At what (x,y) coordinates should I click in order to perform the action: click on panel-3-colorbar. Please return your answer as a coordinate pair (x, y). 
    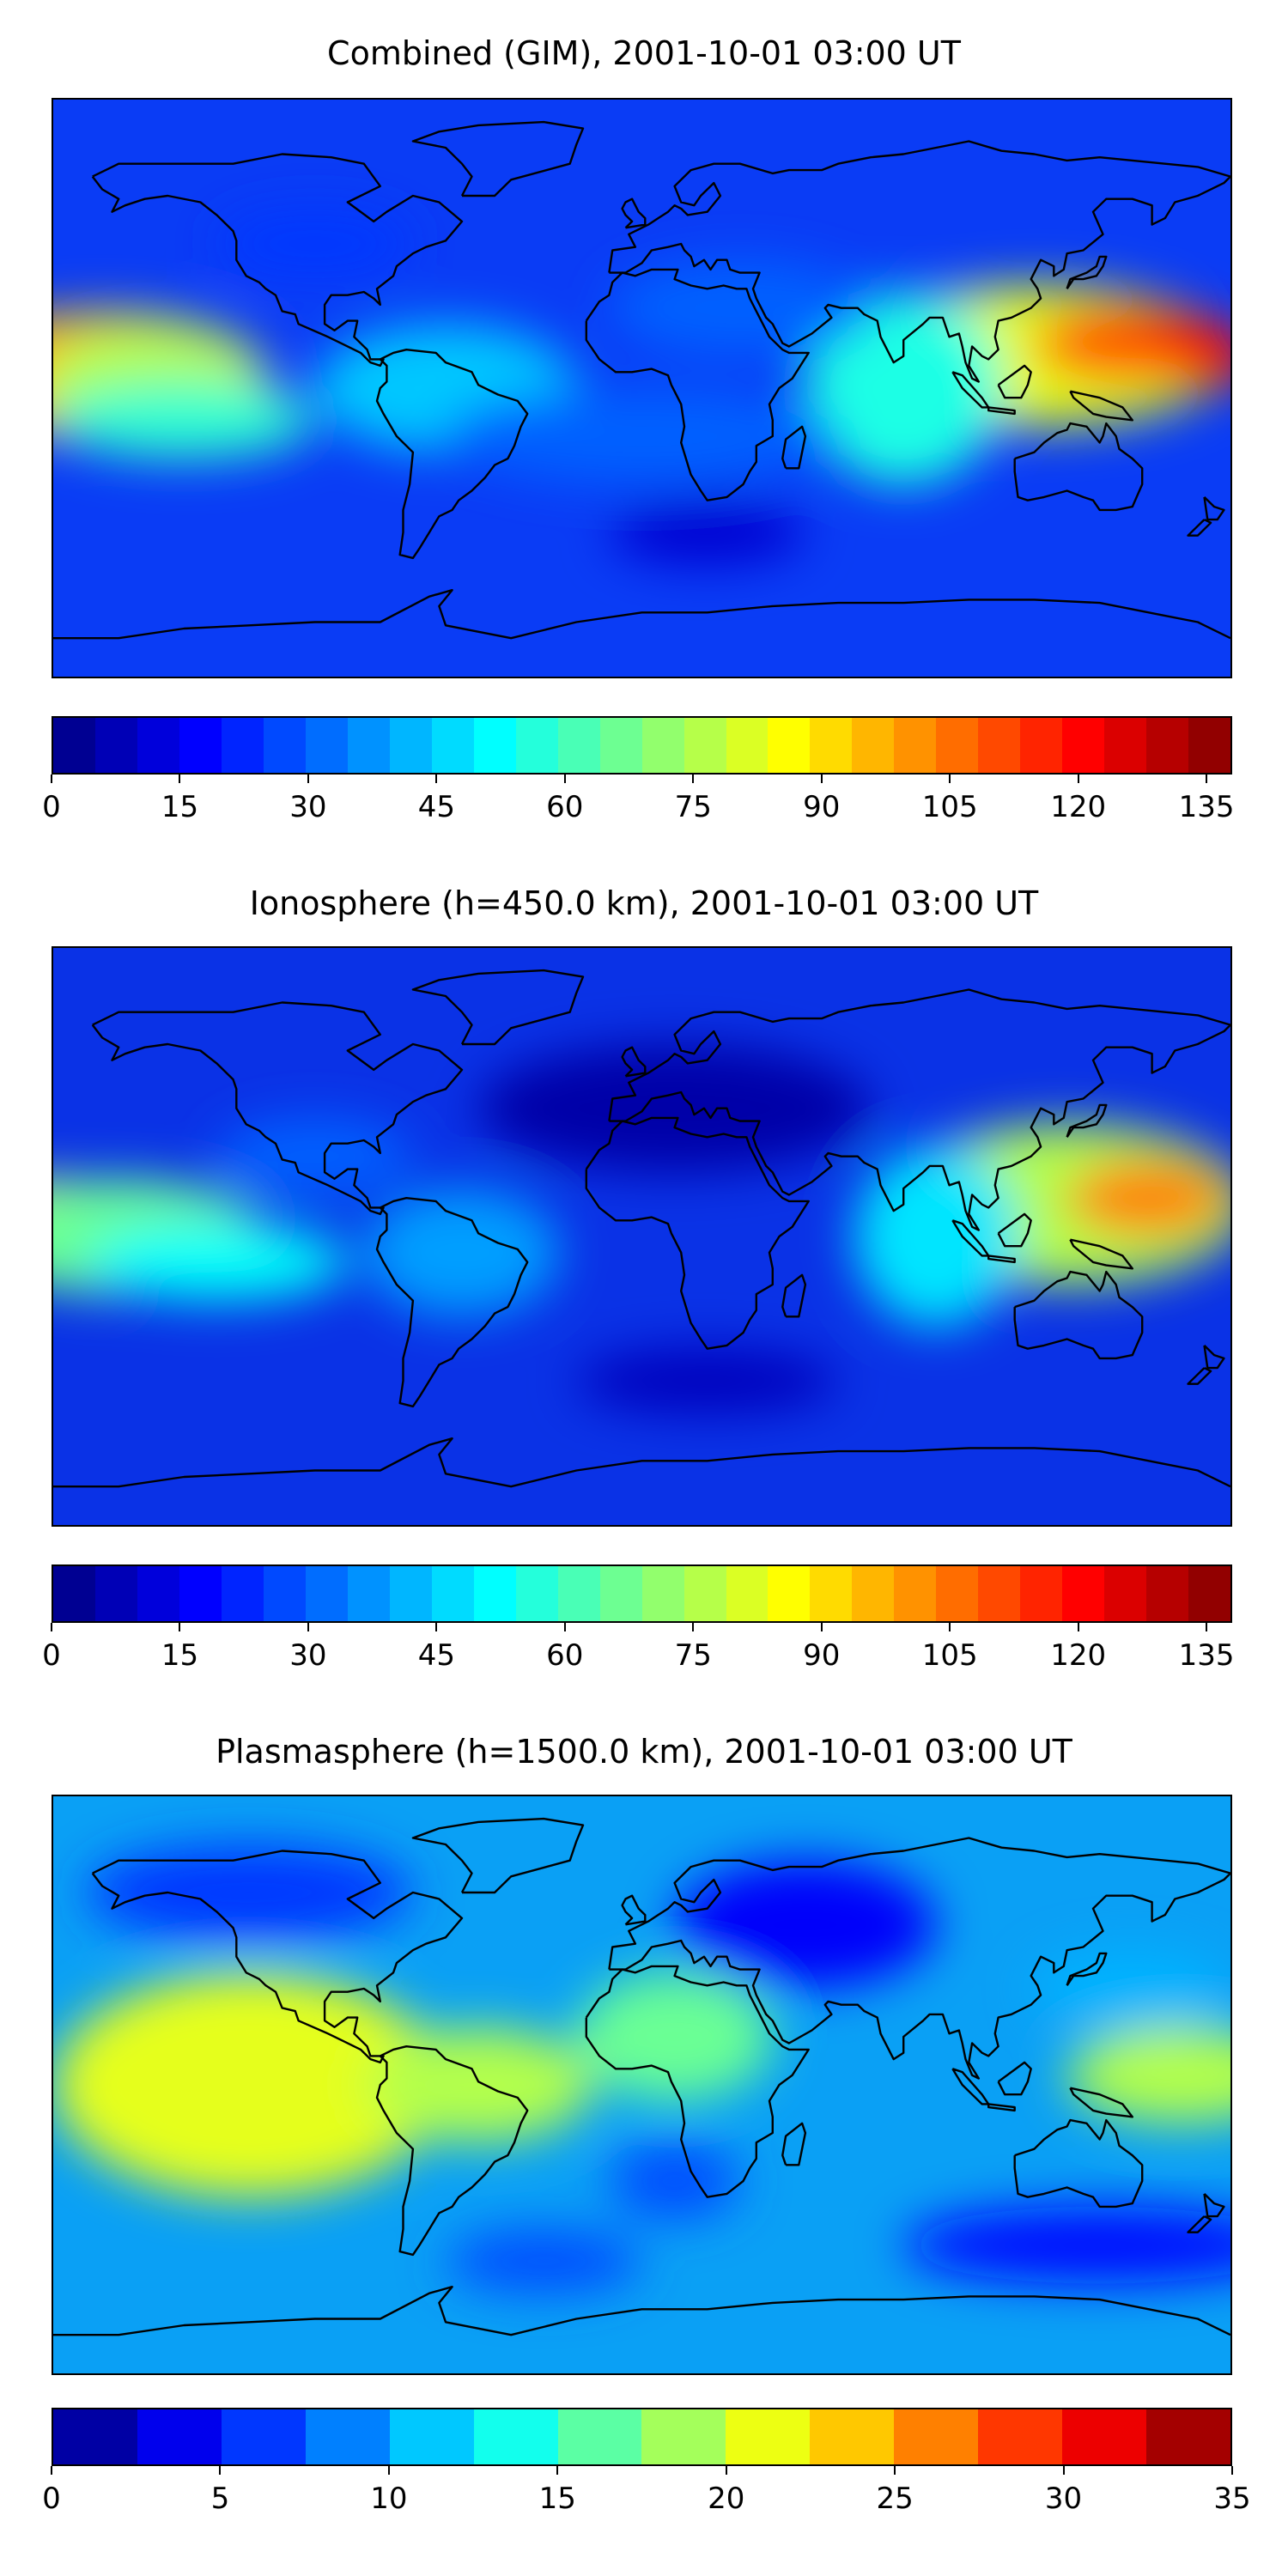
    Looking at the image, I should click on (642, 2437).